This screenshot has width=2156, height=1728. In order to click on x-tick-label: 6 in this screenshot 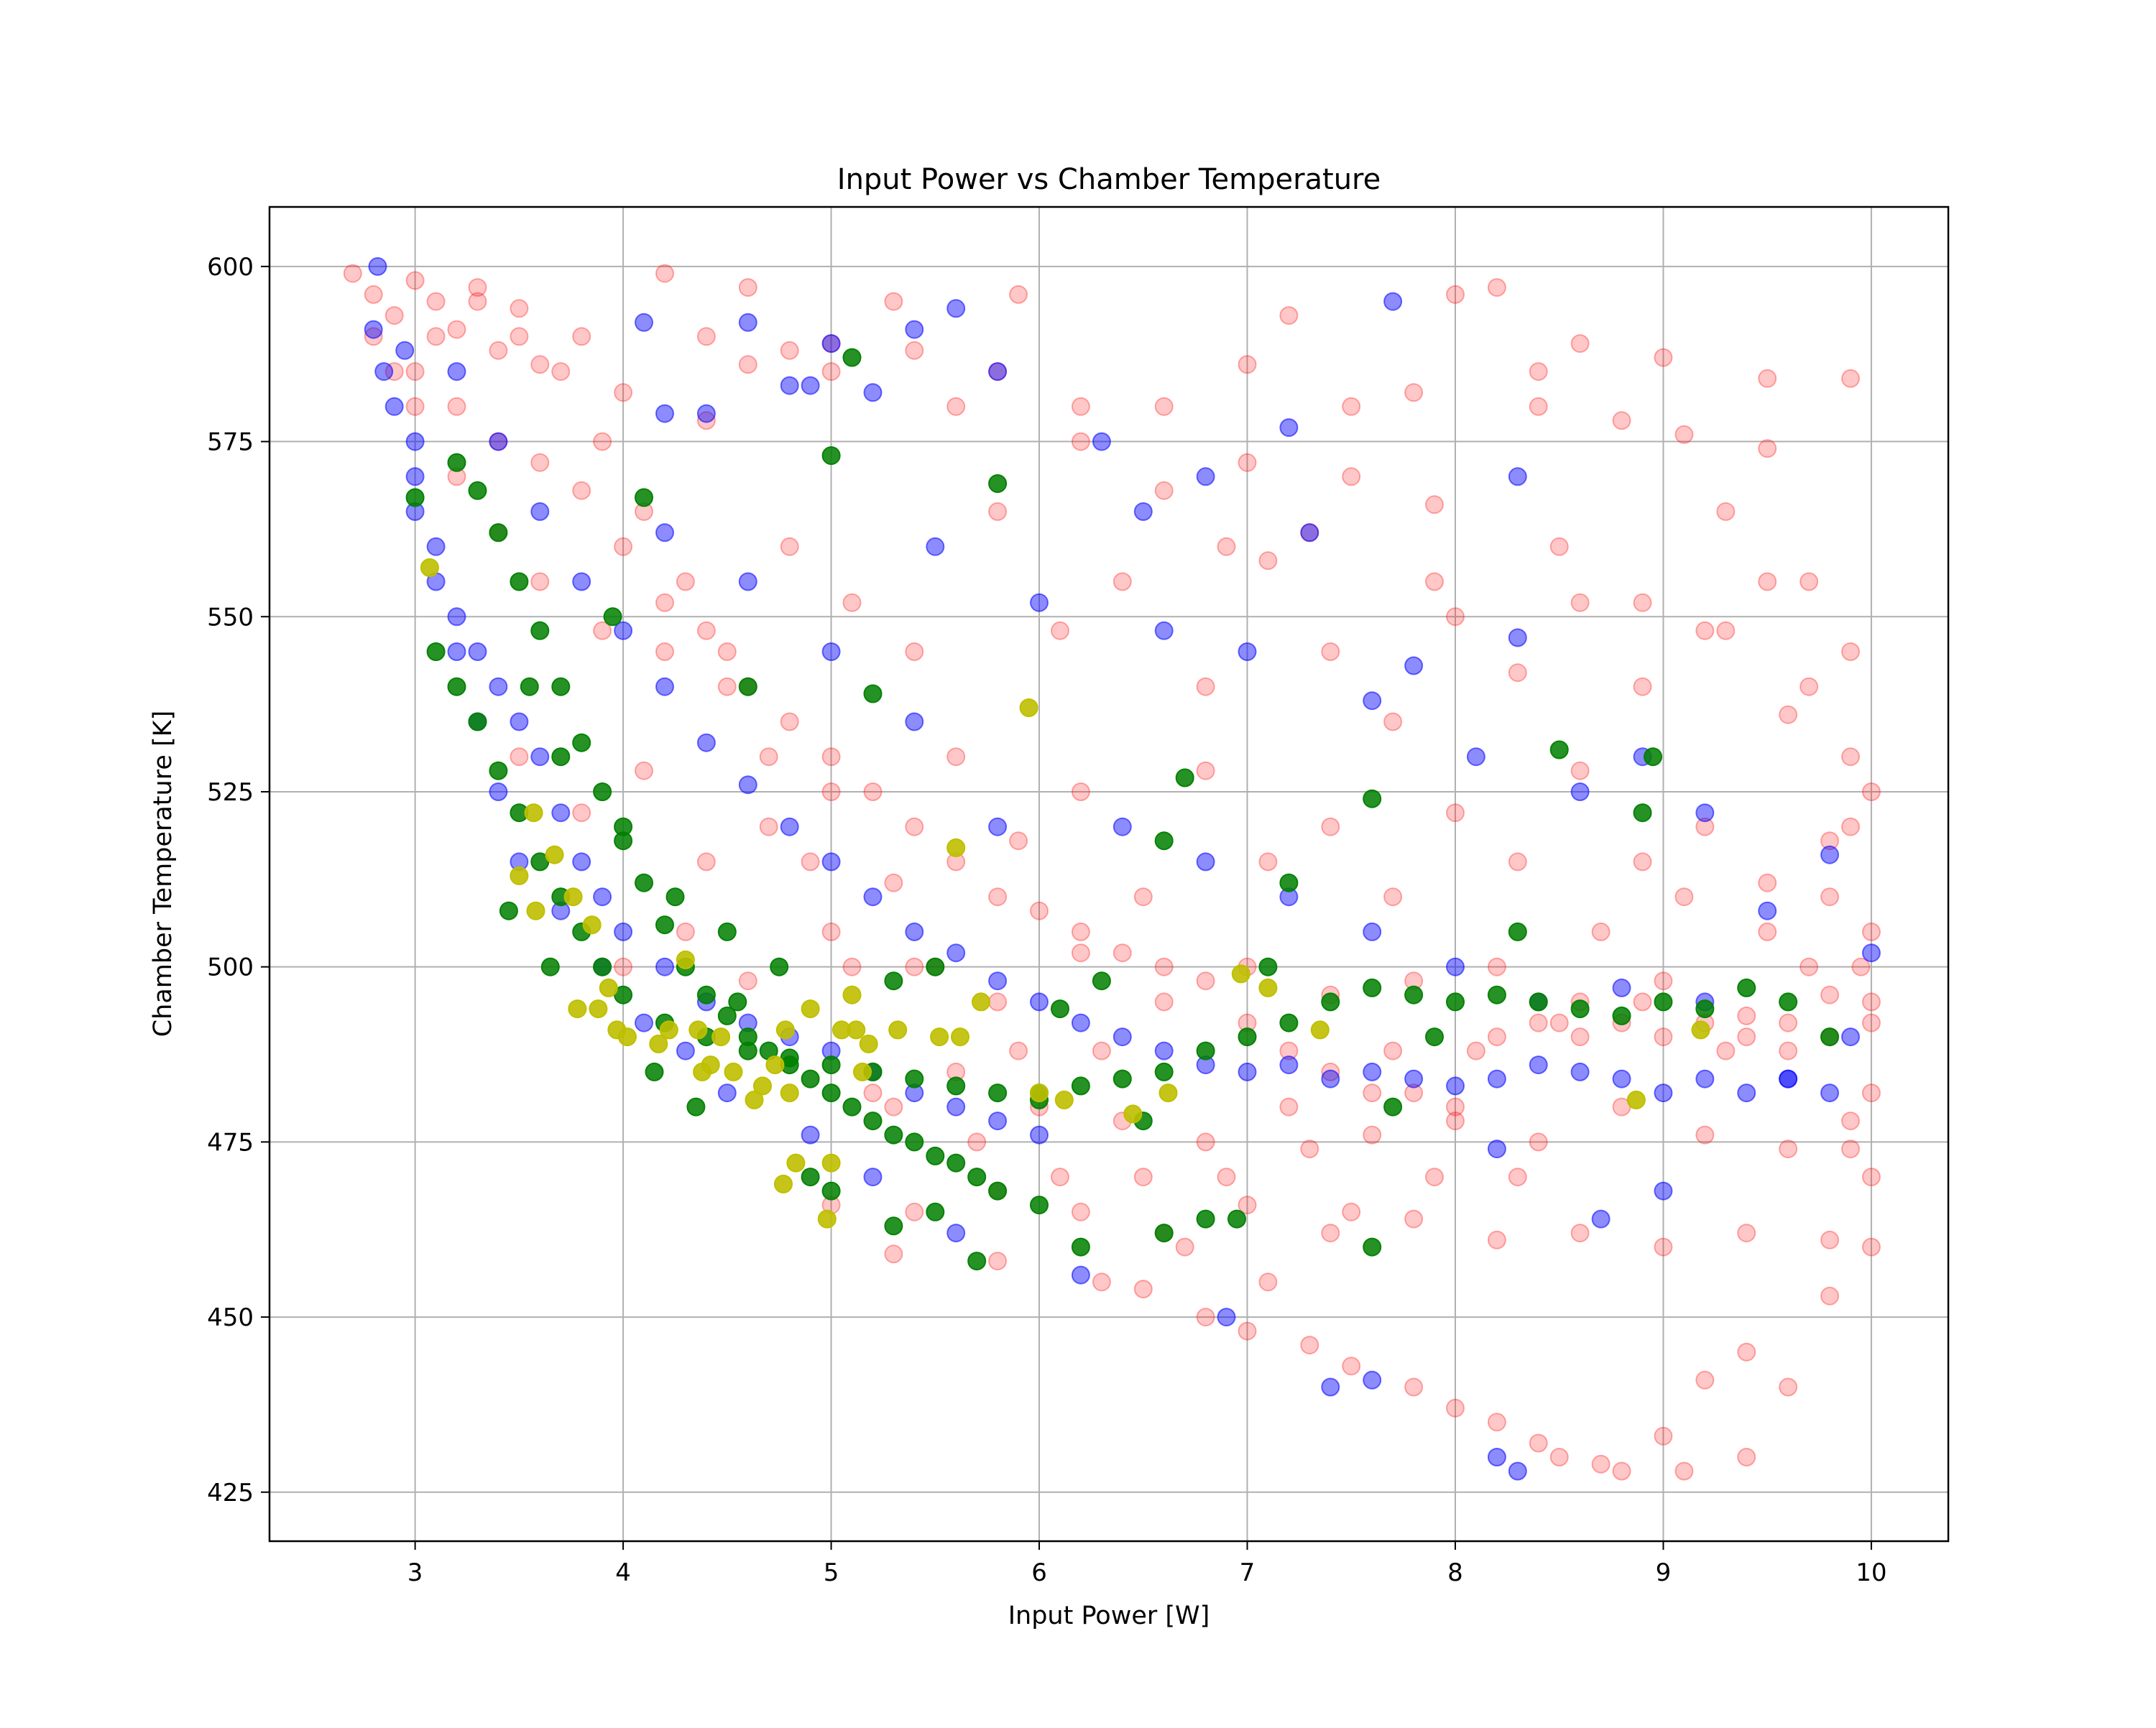, I will do `click(1039, 1573)`.